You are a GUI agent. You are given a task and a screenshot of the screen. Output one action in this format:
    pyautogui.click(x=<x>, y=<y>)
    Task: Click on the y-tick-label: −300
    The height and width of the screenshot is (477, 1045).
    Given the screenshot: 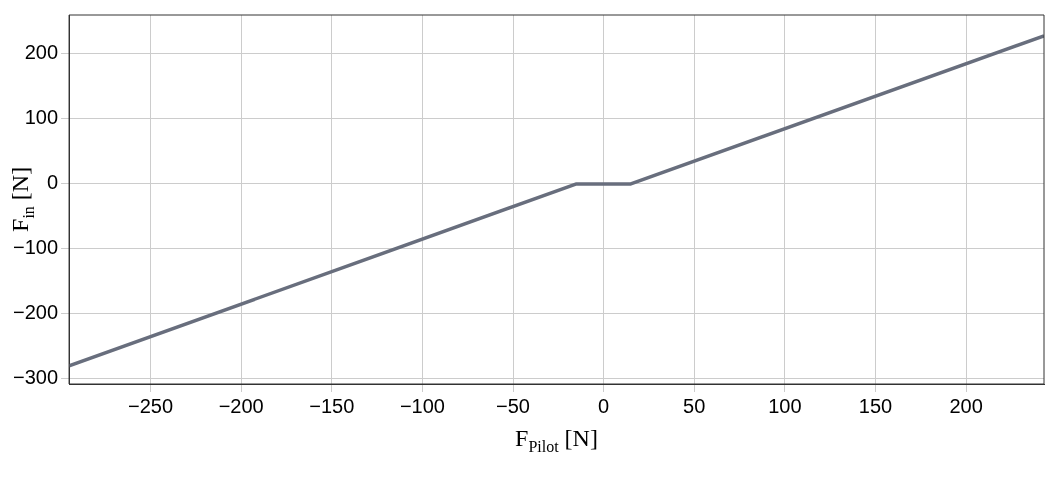 What is the action you would take?
    pyautogui.click(x=35, y=377)
    